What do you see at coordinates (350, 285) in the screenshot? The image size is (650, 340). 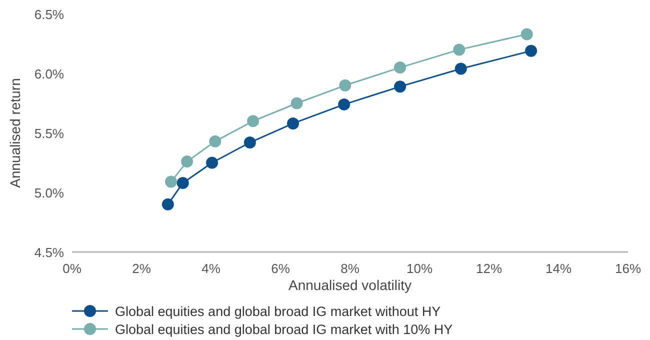 I see `x-axis-title: Annualised volatility` at bounding box center [350, 285].